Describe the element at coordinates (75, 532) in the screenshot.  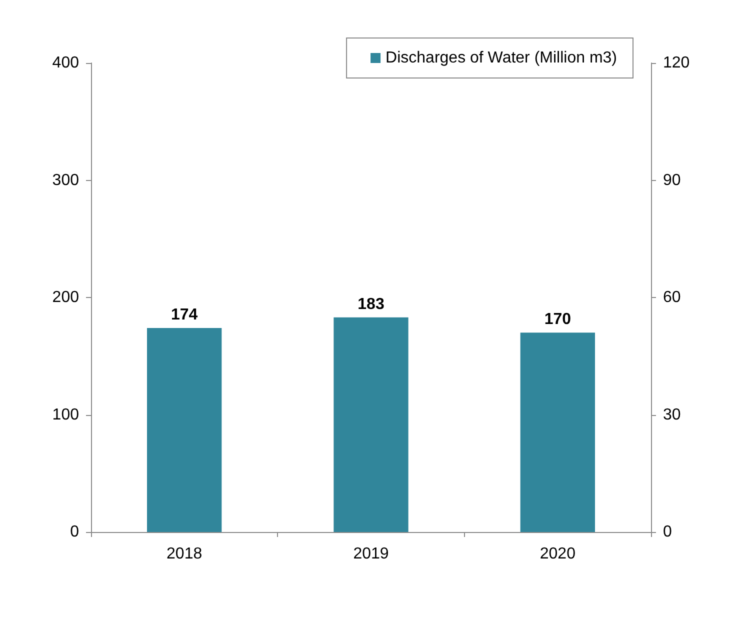
I see `y-tick-label: 0` at that location.